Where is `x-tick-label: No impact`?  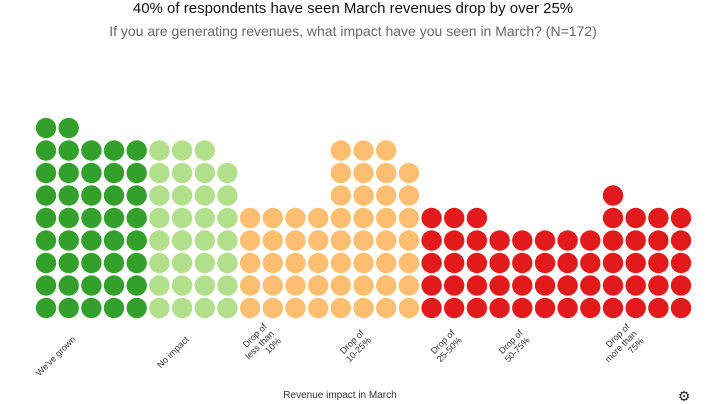 x-tick-label: No impact is located at coordinates (173, 352).